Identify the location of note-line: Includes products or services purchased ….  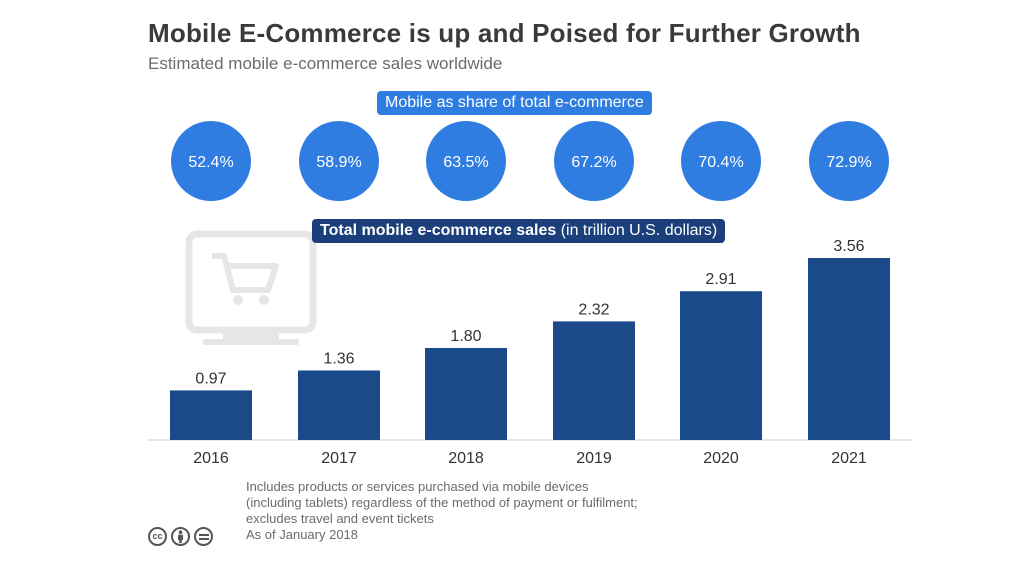
(417, 486).